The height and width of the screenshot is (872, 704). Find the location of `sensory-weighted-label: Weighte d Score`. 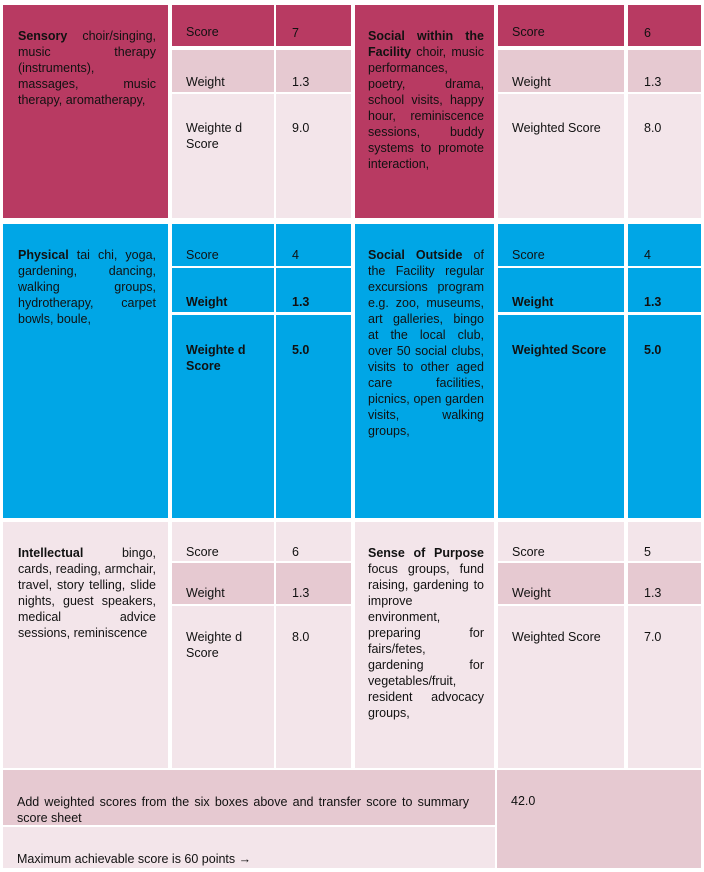

sensory-weighted-label: Weighte d Score is located at coordinates (223, 156).